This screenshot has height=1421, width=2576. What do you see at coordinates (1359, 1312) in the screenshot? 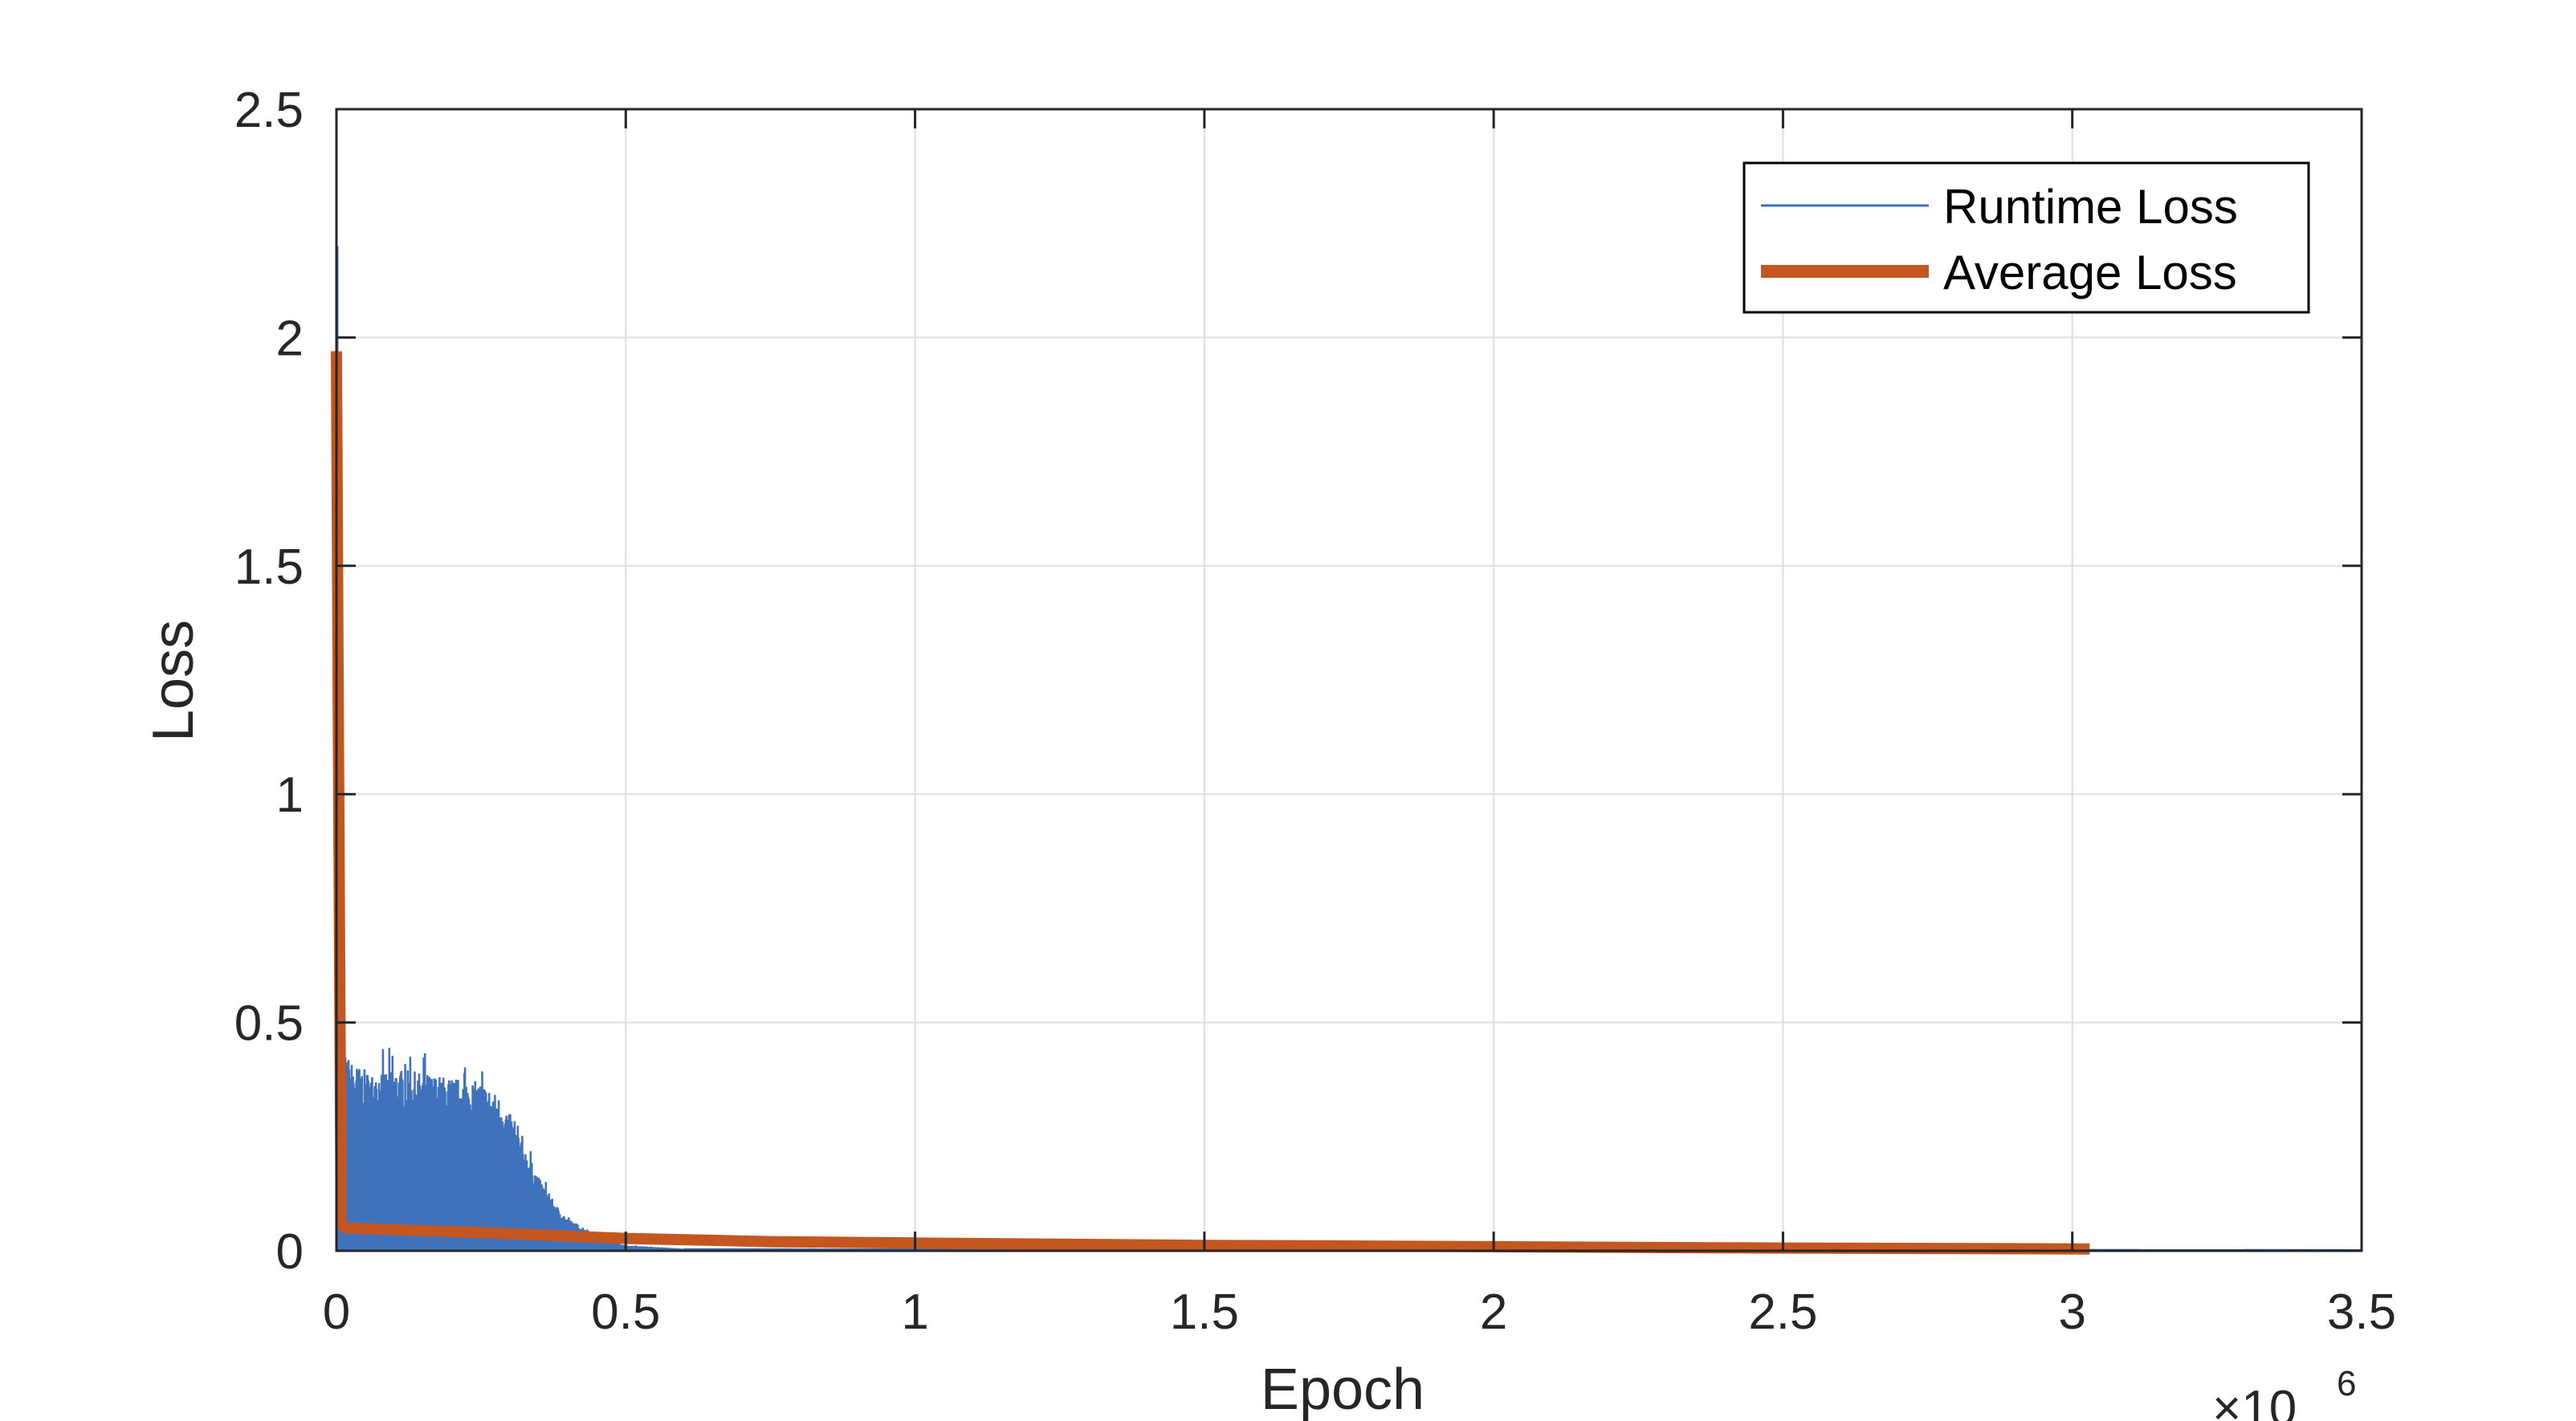
I see `x-tick-labels: 0 0.5 1 1.5 2 2.5 3 3.5` at bounding box center [1359, 1312].